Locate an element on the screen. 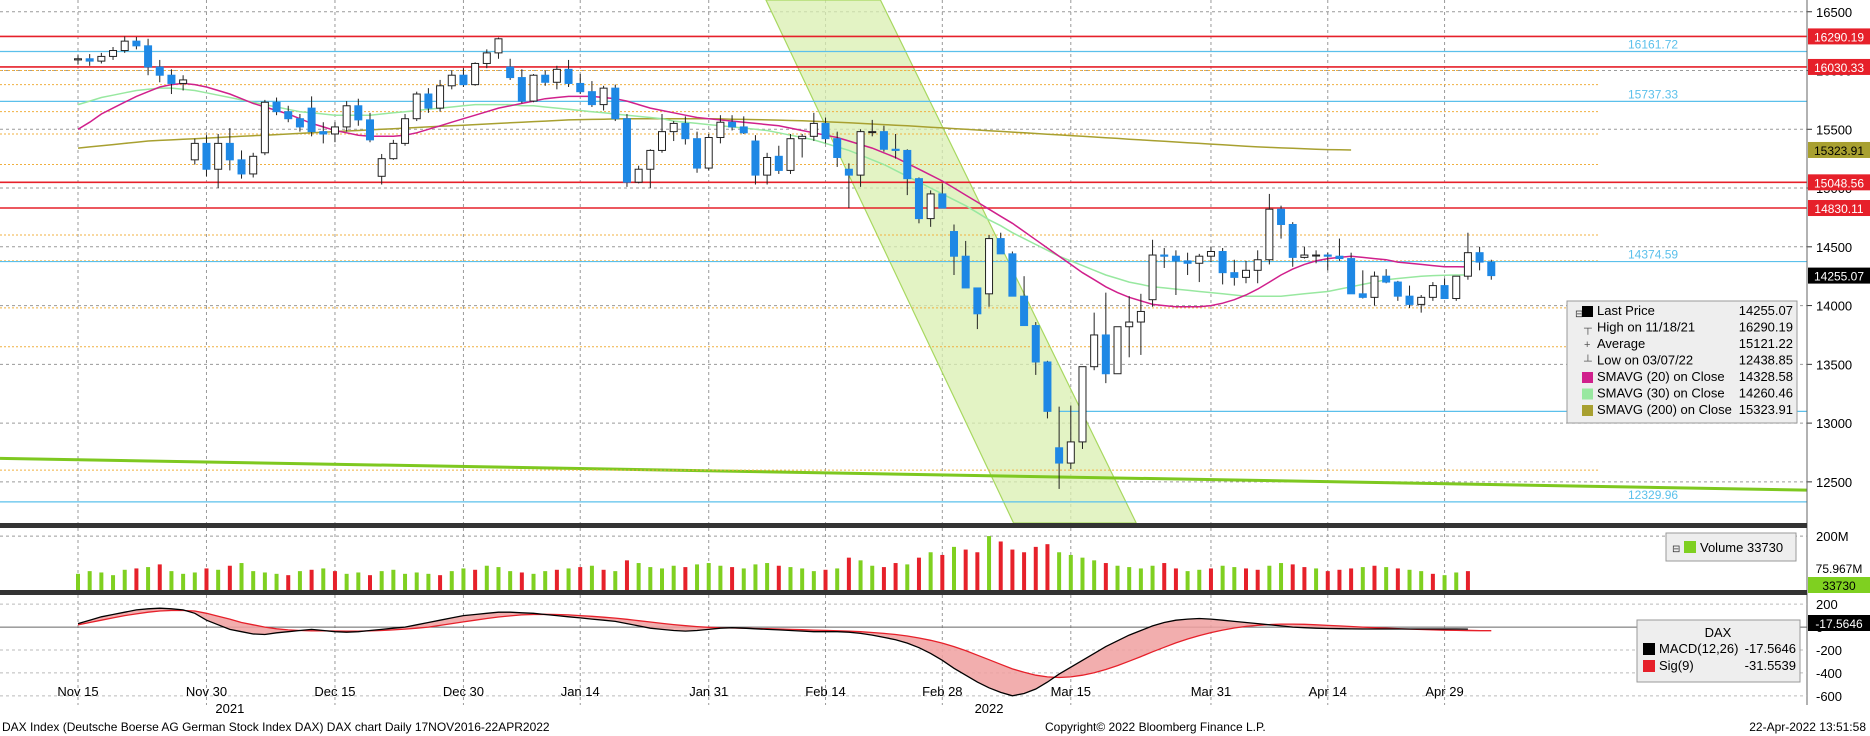 This screenshot has height=736, width=1870. date-tick-label: Mar 31 is located at coordinates (1211, 691).